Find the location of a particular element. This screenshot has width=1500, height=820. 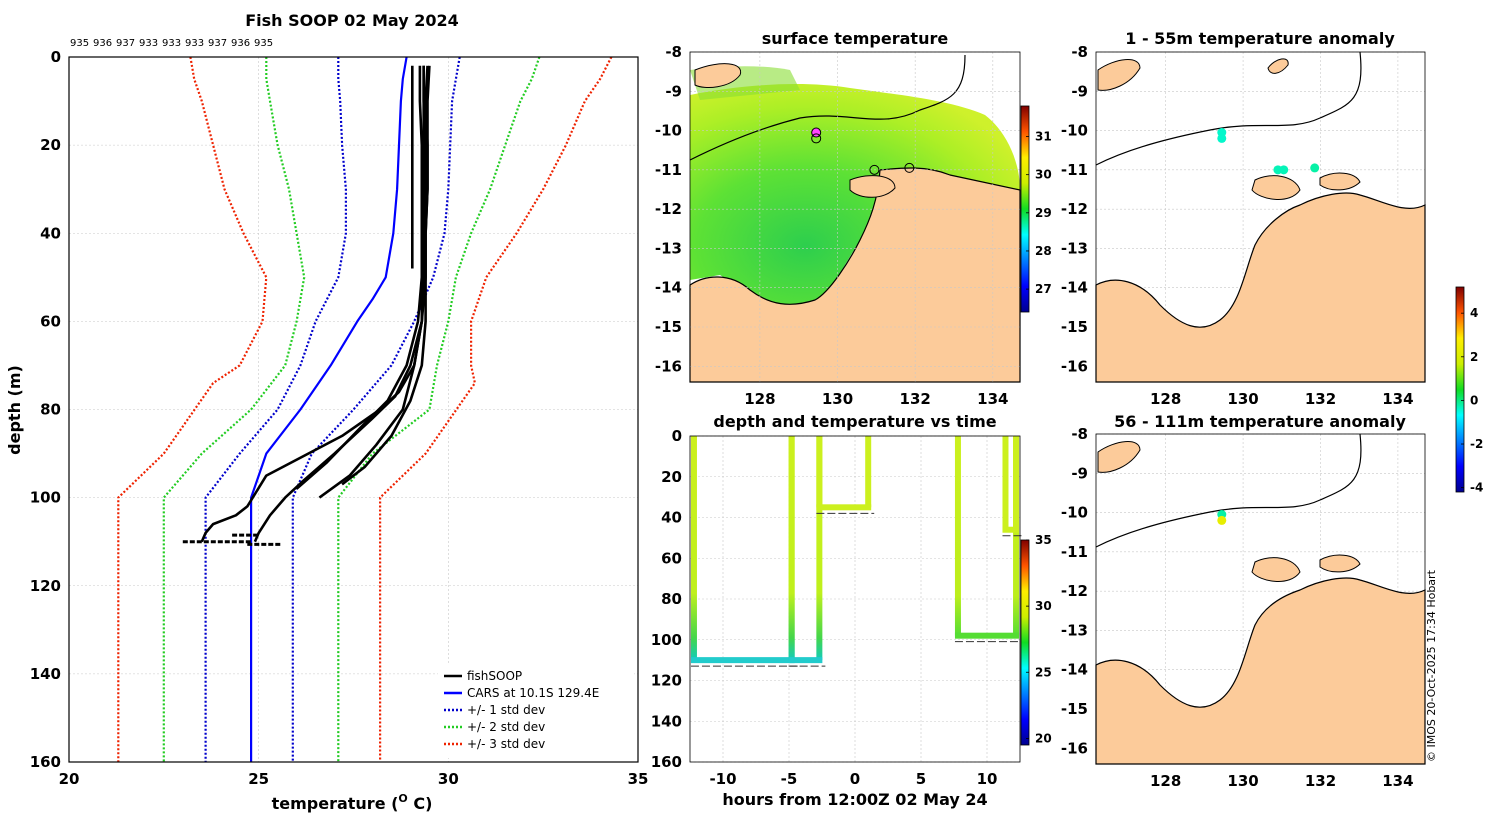

y-tick-label: -16 is located at coordinates (668, 366).